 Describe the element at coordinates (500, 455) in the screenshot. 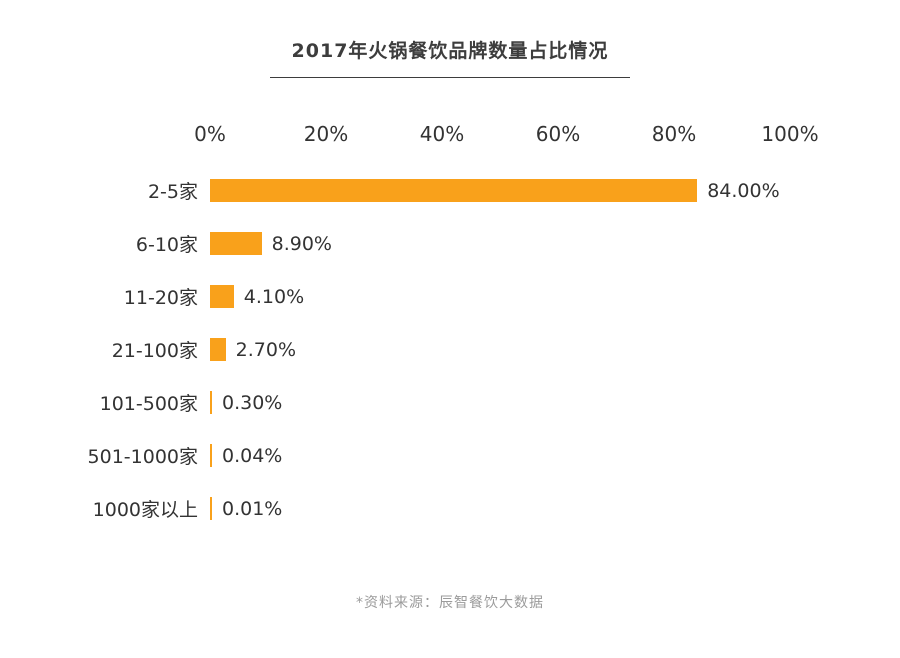

I see `bar-track: 0.04%` at that location.